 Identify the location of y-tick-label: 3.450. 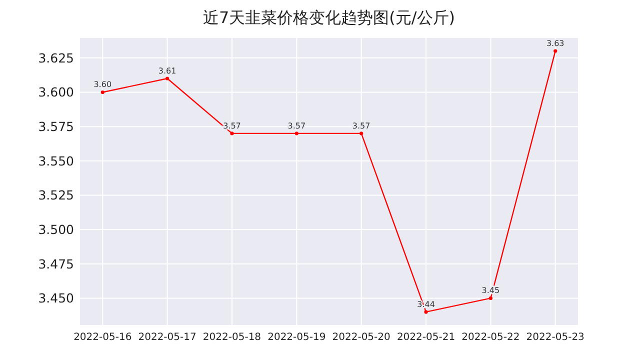
(56, 298).